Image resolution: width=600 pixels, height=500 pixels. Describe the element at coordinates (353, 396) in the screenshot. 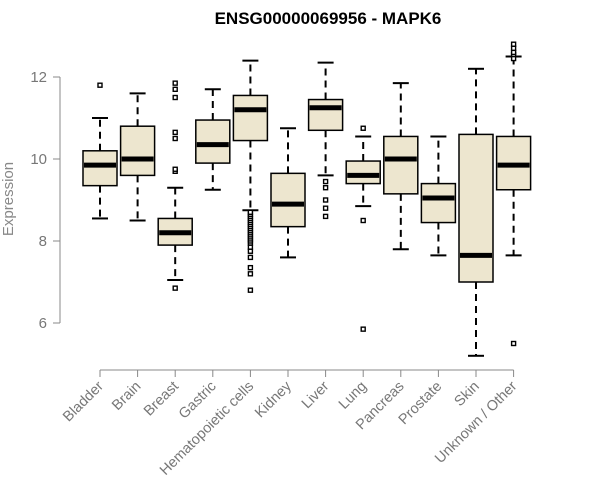

I see `x-category-label: Lung` at that location.